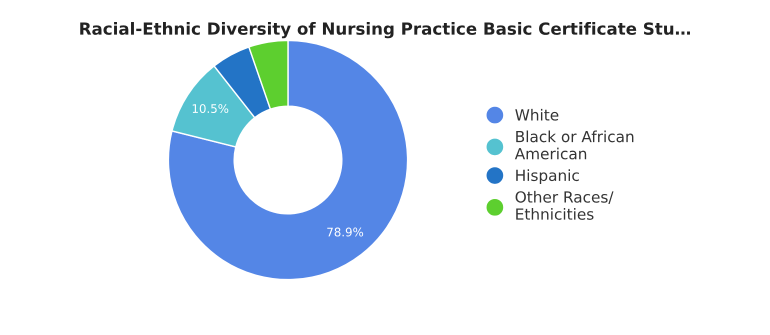  What do you see at coordinates (574, 145) in the screenshot?
I see `legend-label: Black or African American` at bounding box center [574, 145].